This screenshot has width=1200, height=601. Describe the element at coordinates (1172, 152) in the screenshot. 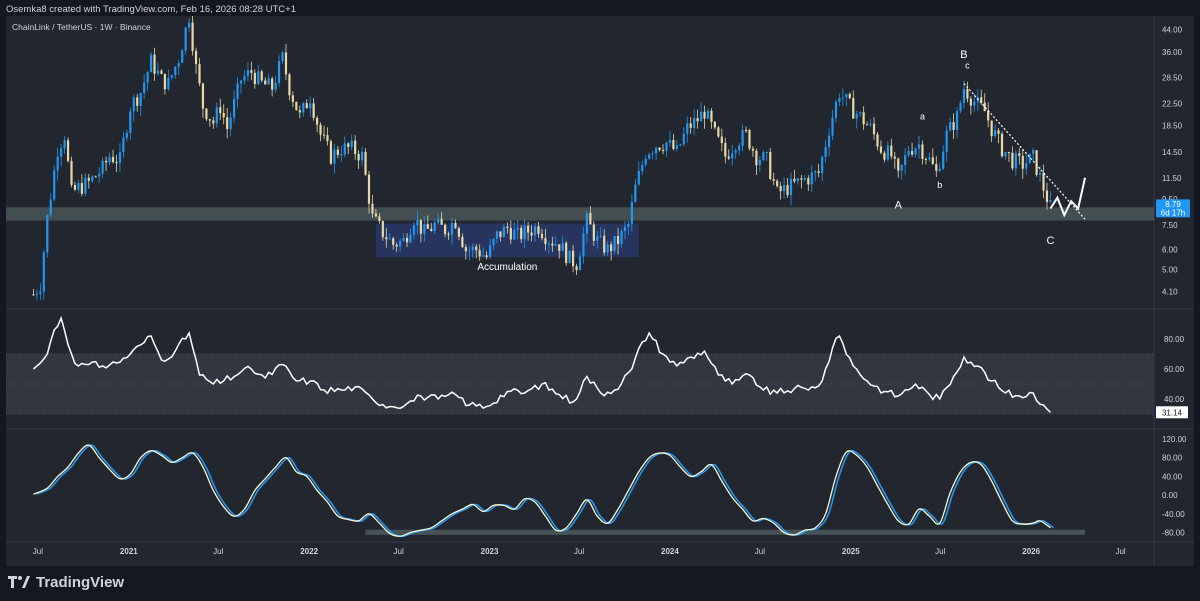

I see `price-tick-label: 14.50` at that location.